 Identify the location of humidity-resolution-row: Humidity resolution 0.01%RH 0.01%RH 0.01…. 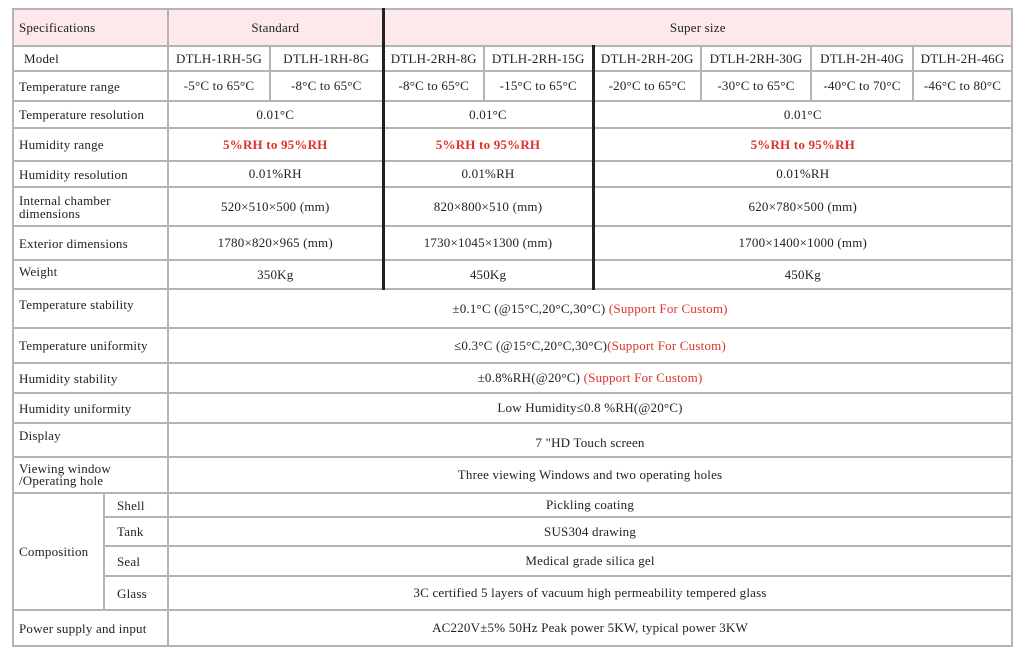
(512, 174).